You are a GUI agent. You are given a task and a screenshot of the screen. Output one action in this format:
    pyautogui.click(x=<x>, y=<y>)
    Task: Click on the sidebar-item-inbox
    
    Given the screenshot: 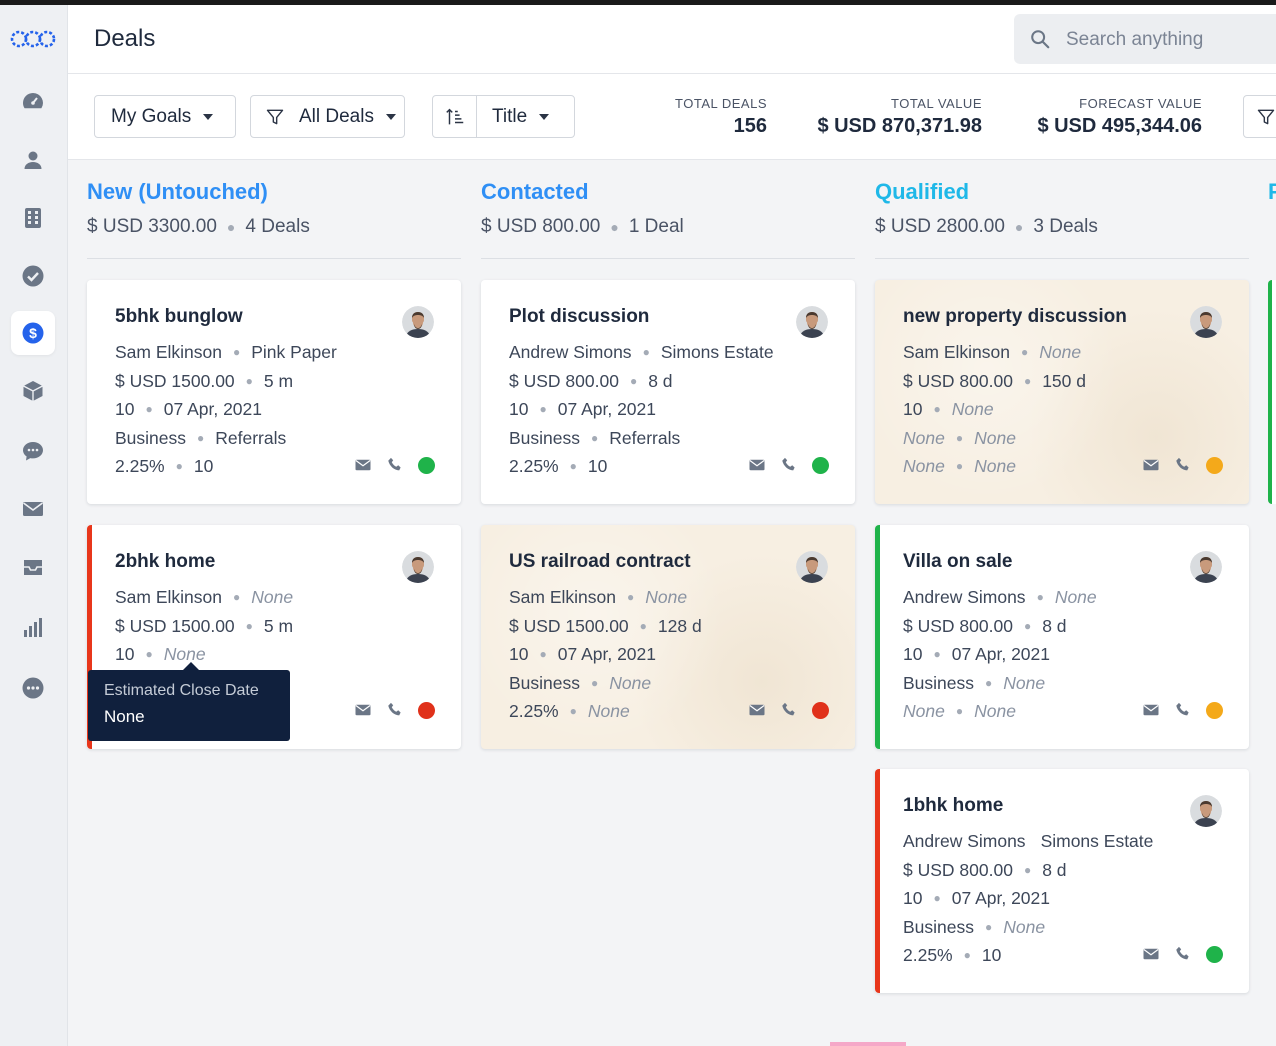 What is the action you would take?
    pyautogui.click(x=33, y=567)
    